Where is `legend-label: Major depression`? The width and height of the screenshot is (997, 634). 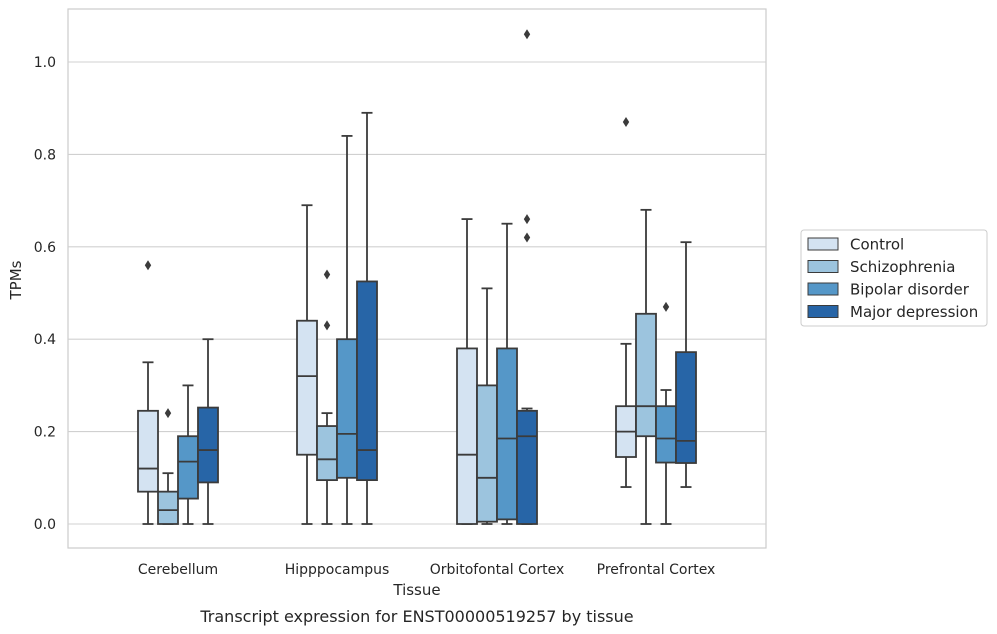 legend-label: Major depression is located at coordinates (914, 312).